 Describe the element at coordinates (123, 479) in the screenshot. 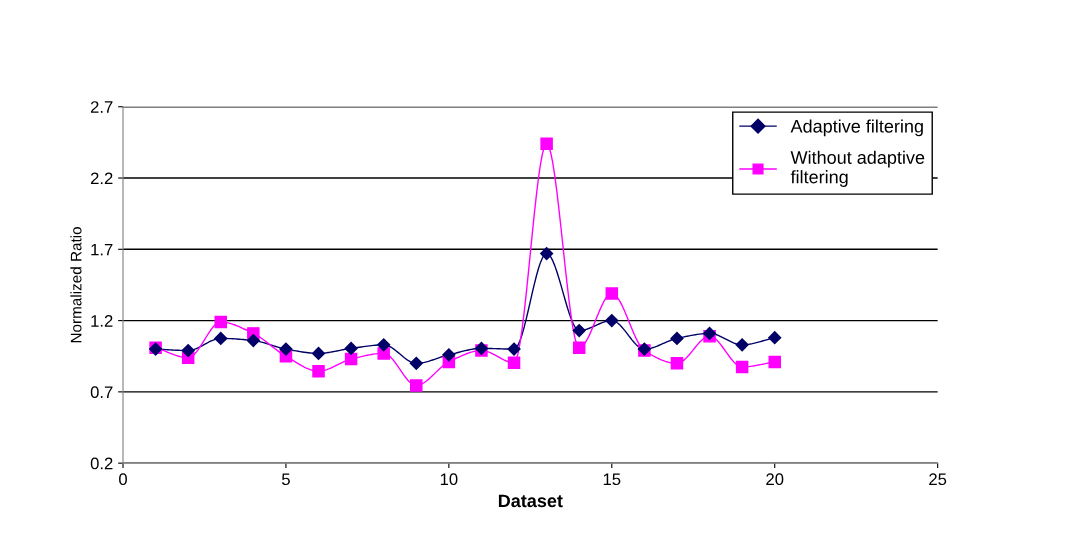

I see `x-tick-label: 0` at that location.